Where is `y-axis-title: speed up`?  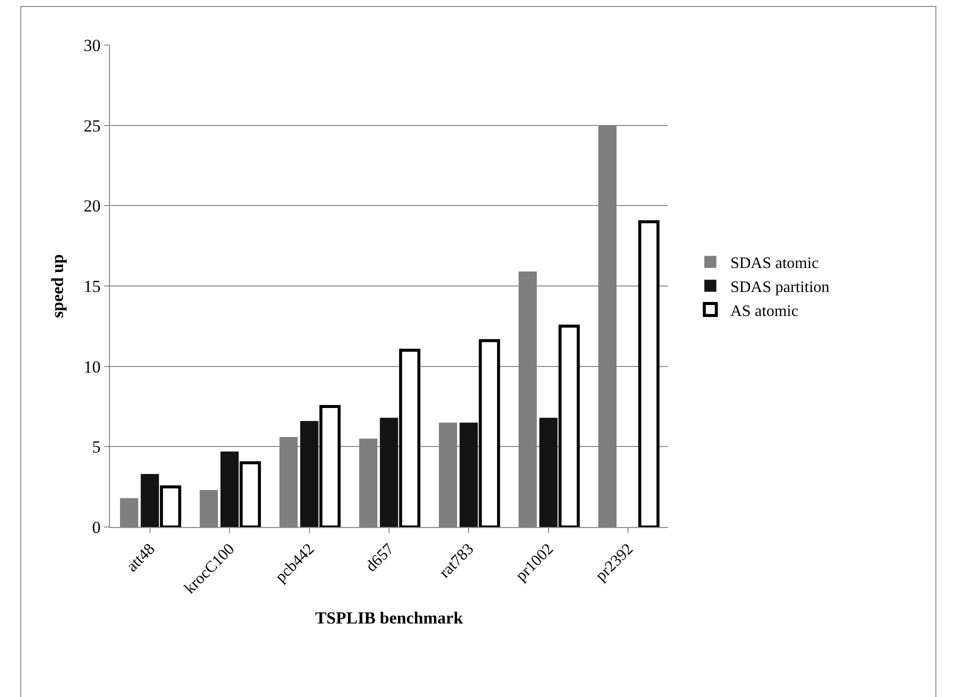
y-axis-title: speed up is located at coordinates (58, 286).